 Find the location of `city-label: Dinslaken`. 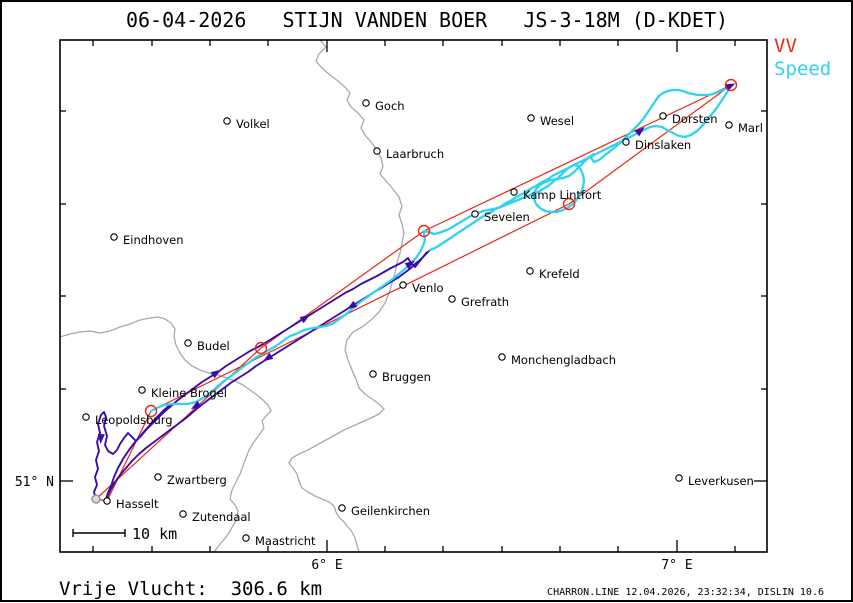

city-label: Dinslaken is located at coordinates (663, 145).